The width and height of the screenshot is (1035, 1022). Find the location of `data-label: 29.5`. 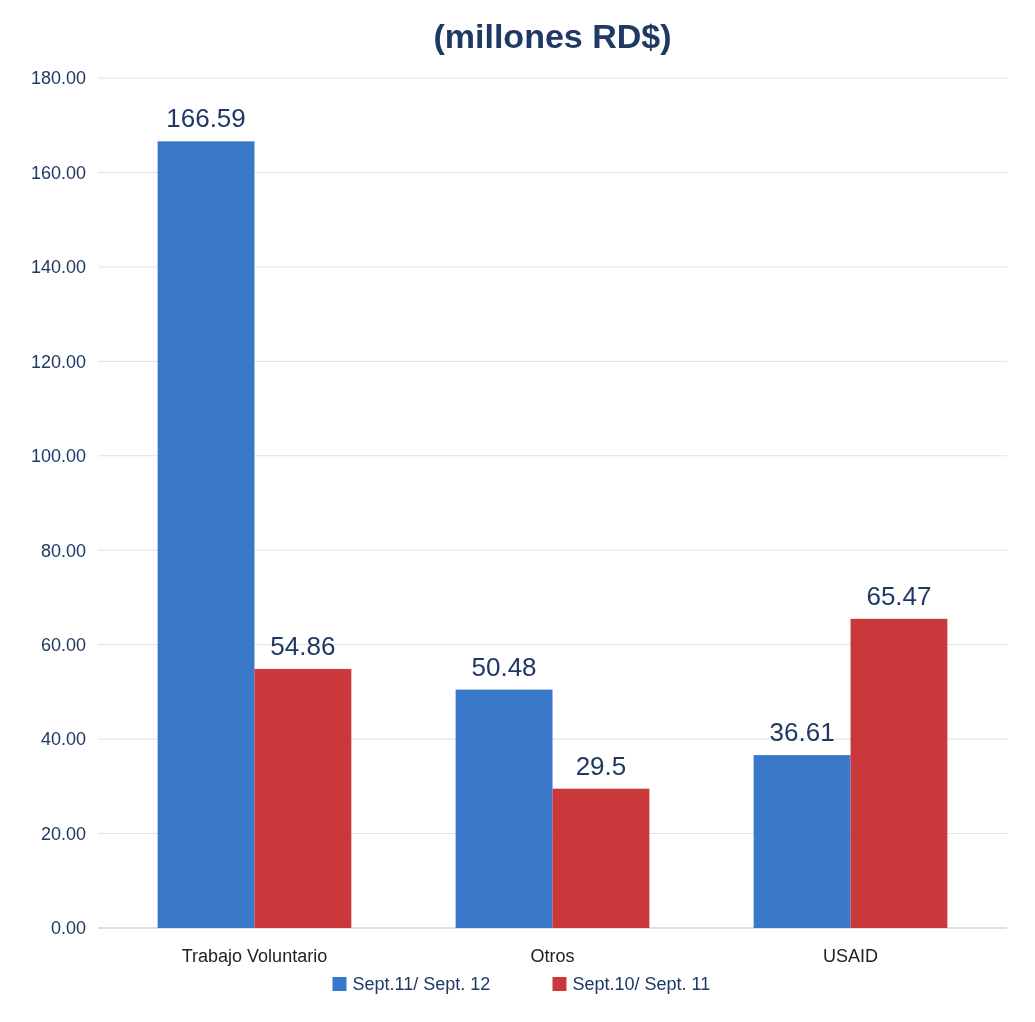

data-label: 29.5 is located at coordinates (601, 765).